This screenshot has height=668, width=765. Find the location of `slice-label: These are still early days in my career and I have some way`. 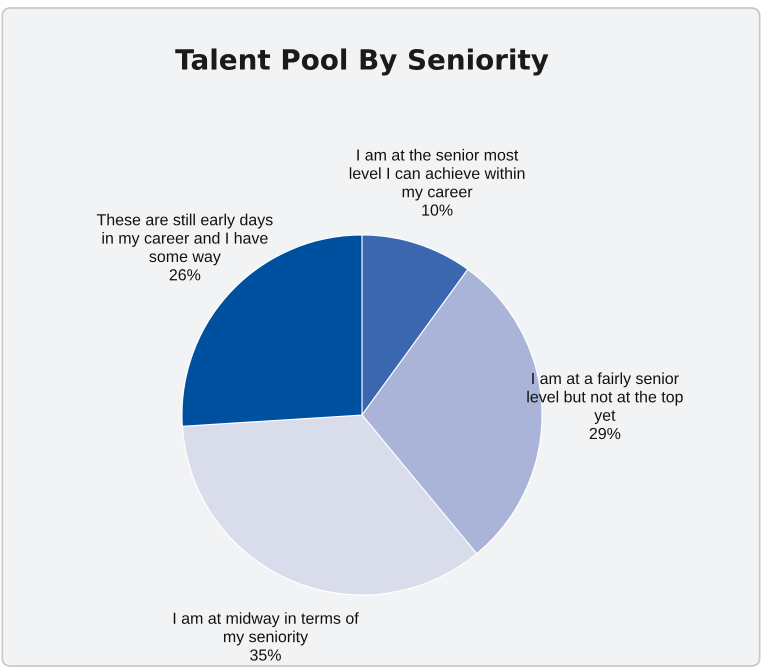

slice-label: These are still early days in my career and I have some way is located at coordinates (184, 240).